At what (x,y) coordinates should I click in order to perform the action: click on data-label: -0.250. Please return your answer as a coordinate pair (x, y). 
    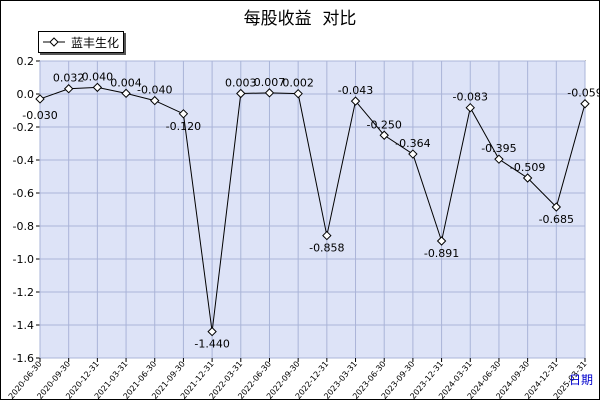
    Looking at the image, I should click on (383, 124).